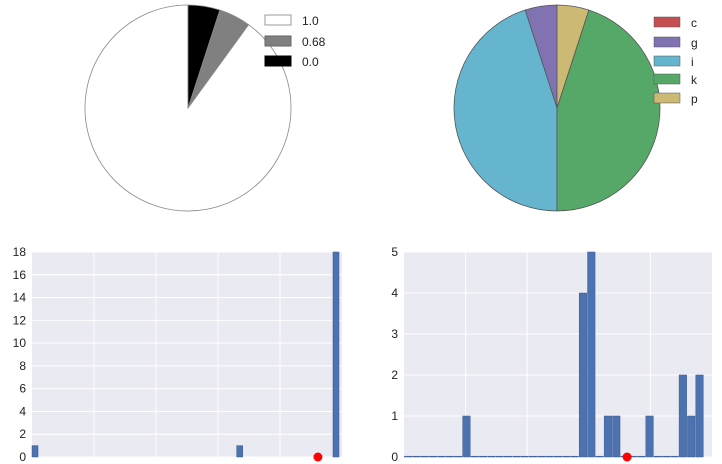  I want to click on bar1-ytick-label: 8, so click(22, 366).